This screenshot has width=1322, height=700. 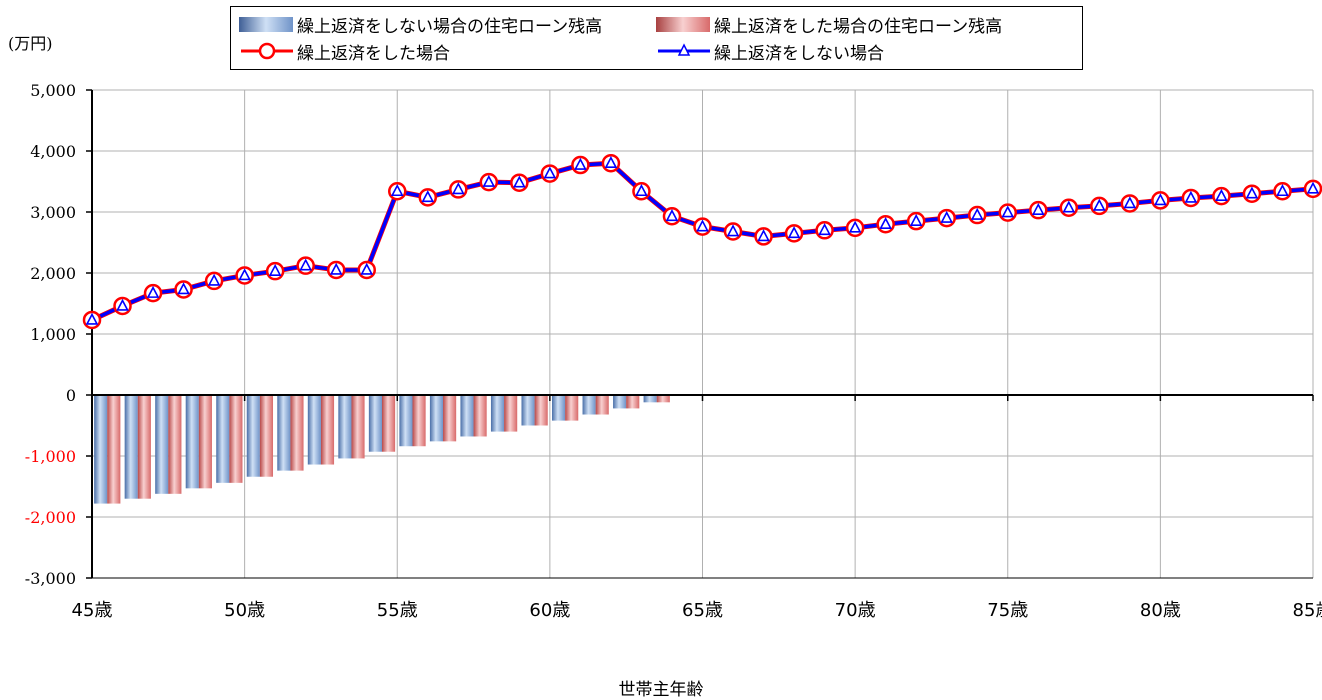 What do you see at coordinates (53, 151) in the screenshot?
I see `y-tick-label: 4,000` at bounding box center [53, 151].